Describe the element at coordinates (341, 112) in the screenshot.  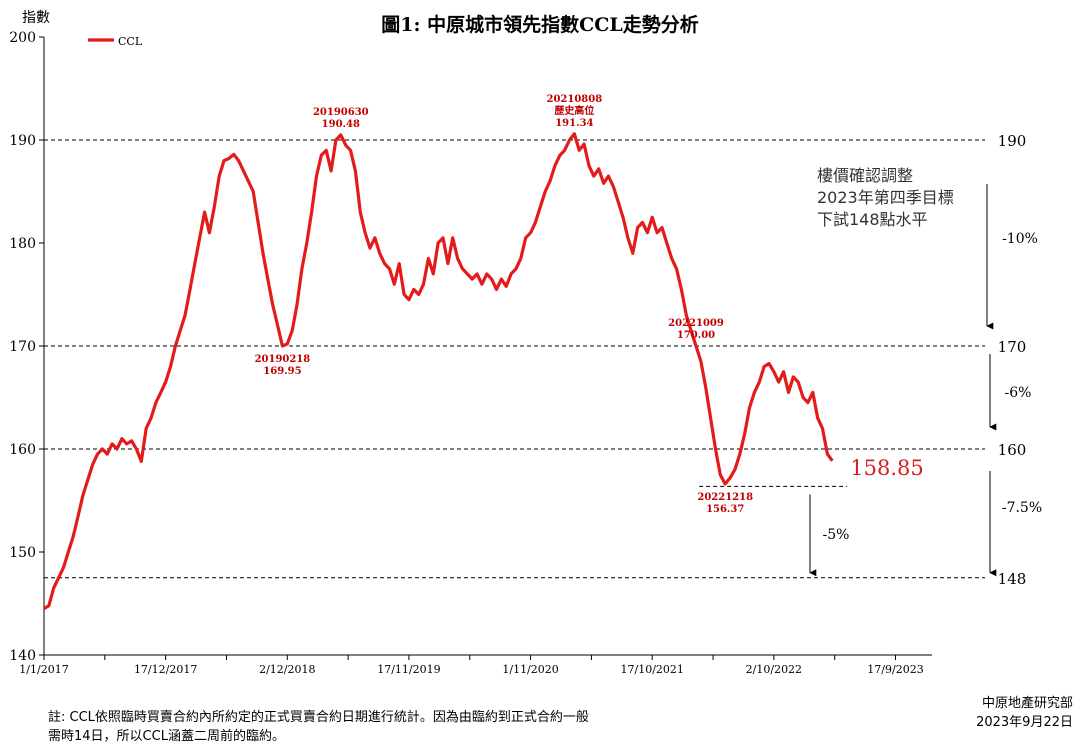
I see `point-annotation: 20190630` at that location.